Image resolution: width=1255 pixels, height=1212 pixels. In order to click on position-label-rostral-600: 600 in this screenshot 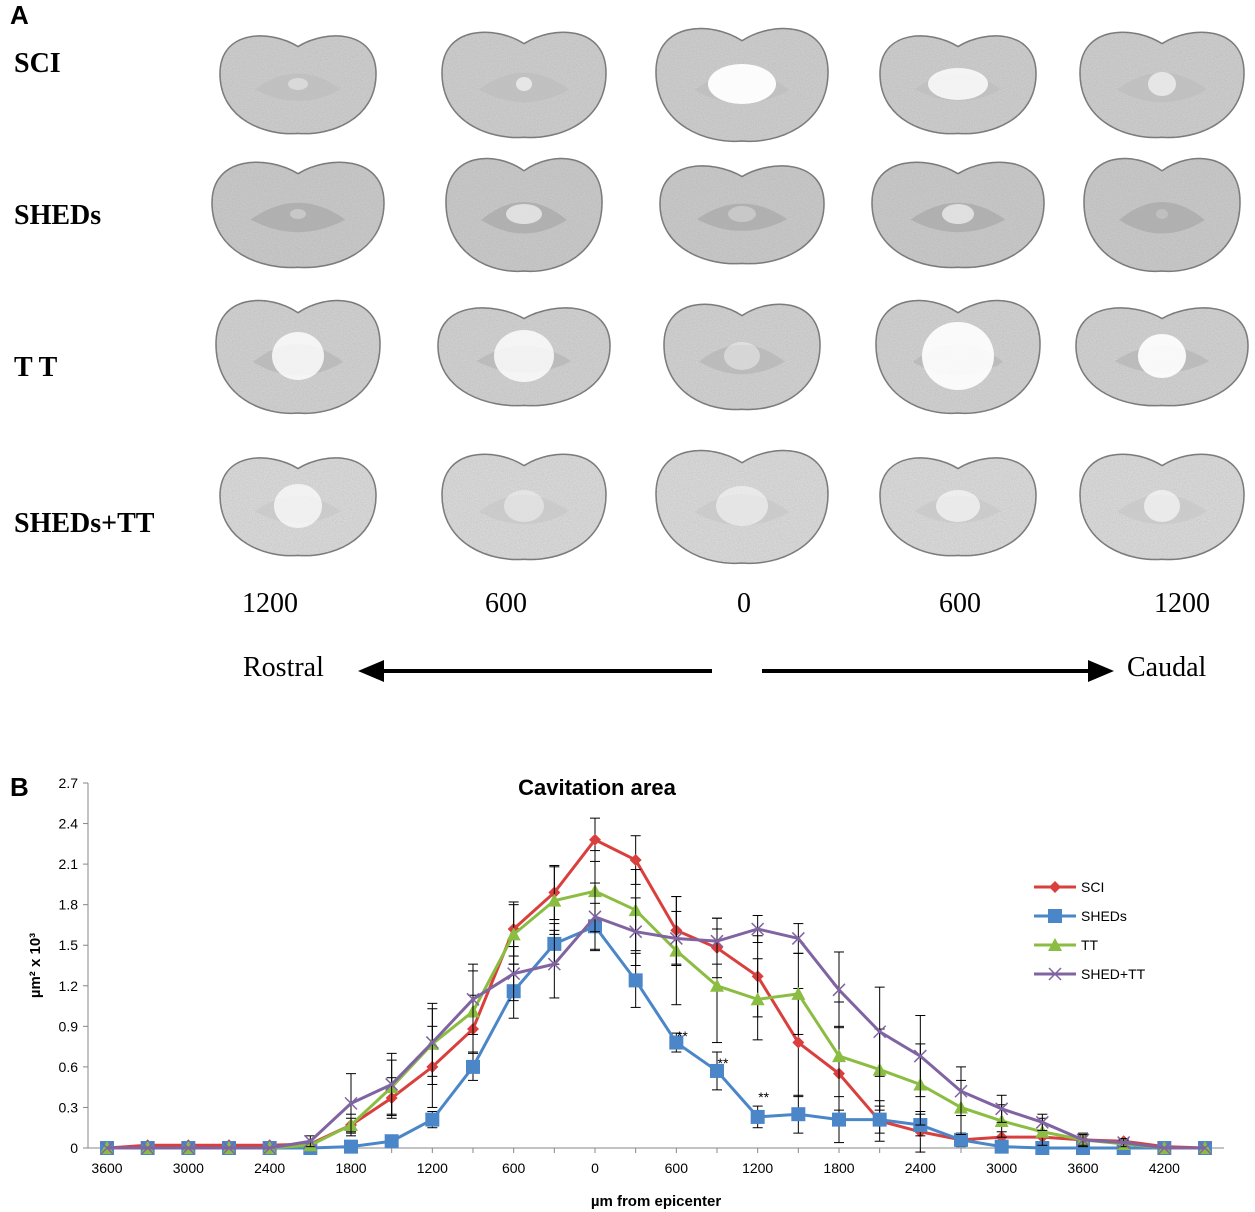, I will do `click(506, 603)`.